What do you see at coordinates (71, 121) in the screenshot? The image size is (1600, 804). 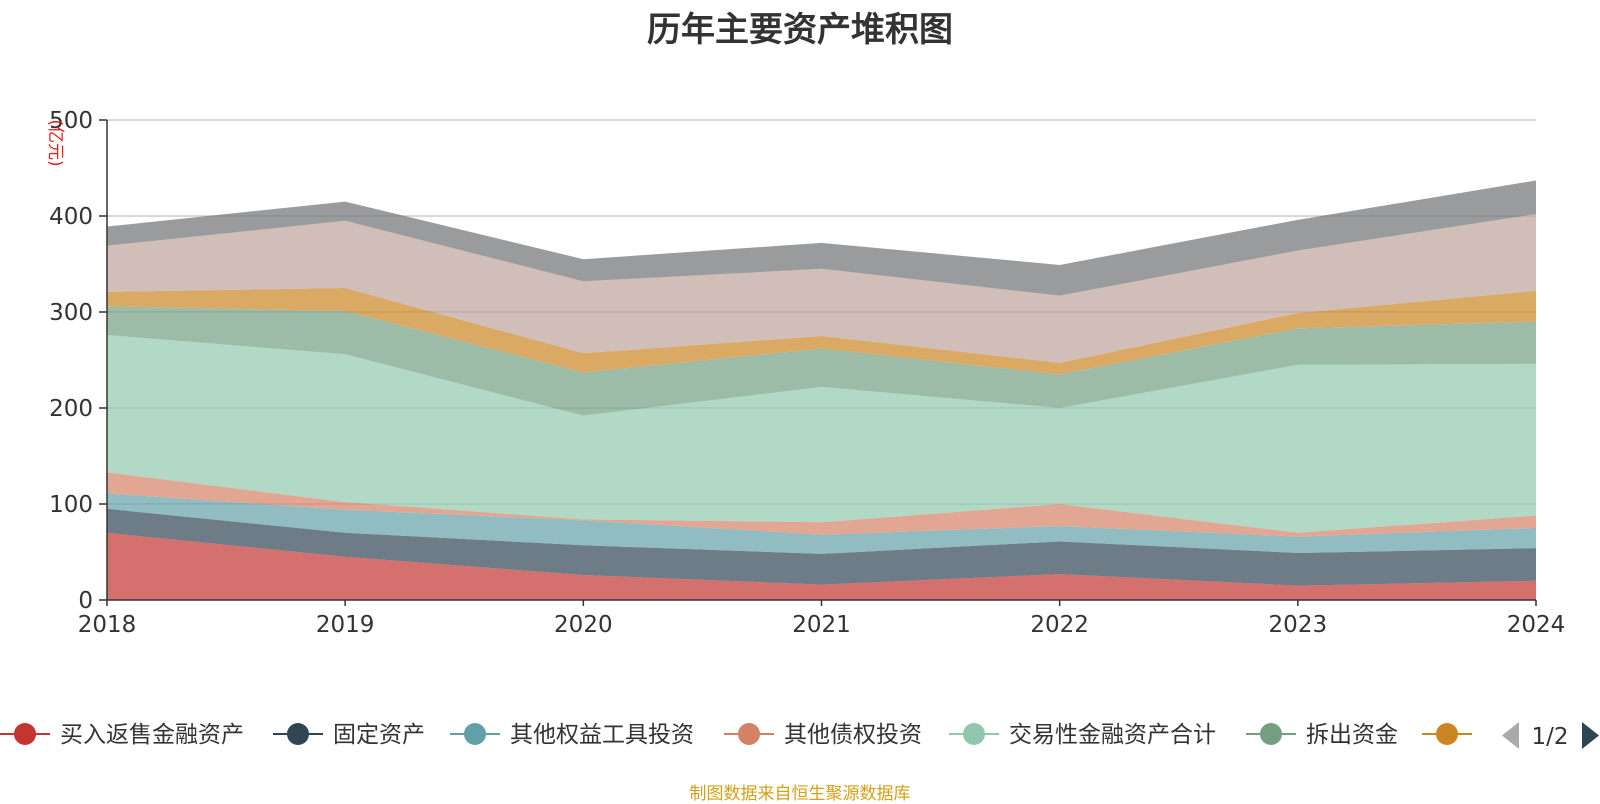 I see `y-tick-label: 500` at bounding box center [71, 121].